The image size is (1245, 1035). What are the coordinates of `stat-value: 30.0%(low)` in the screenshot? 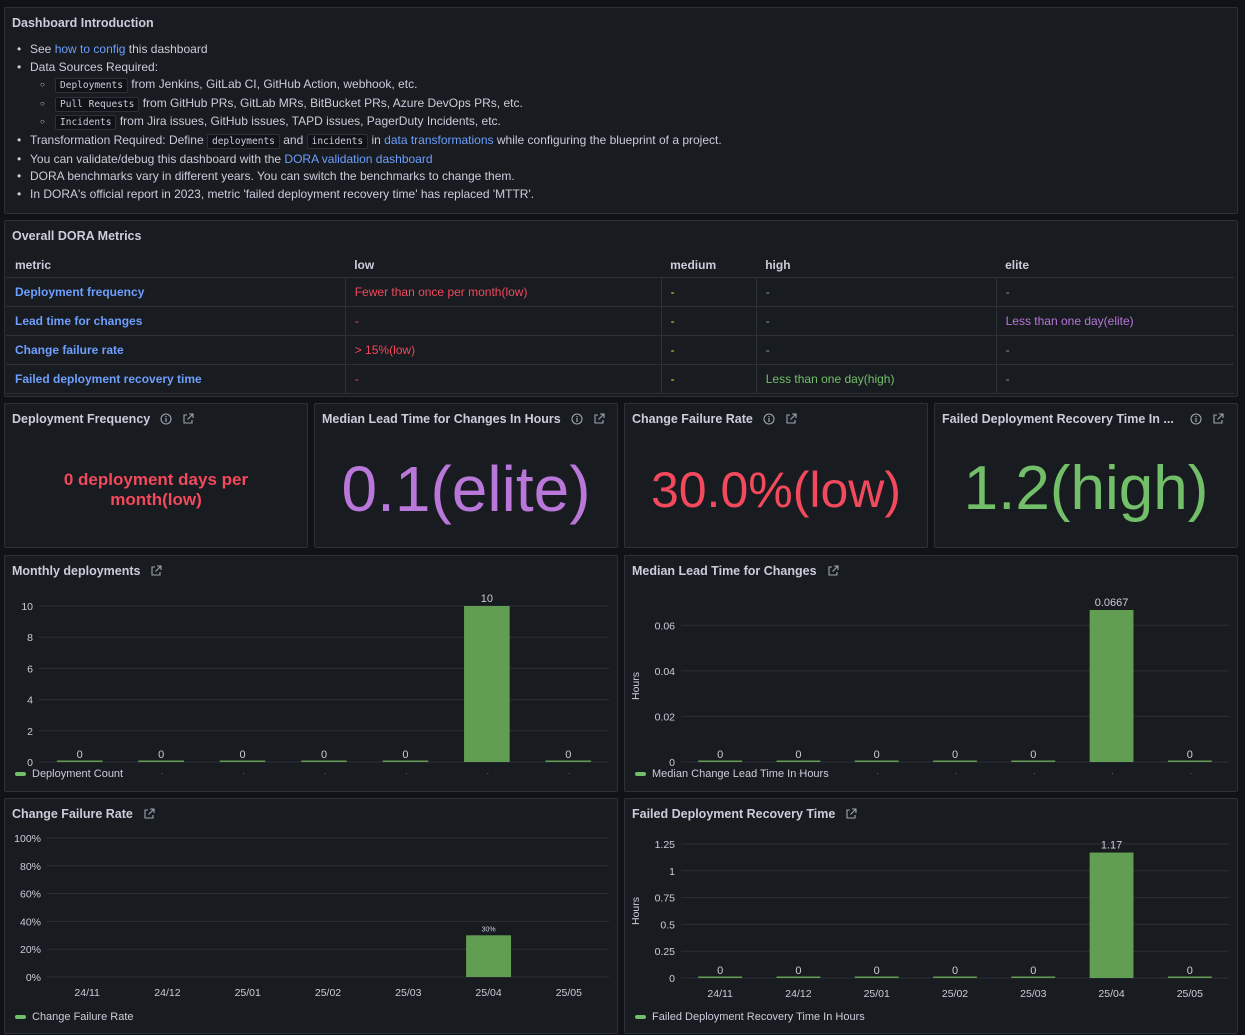 It's located at (776, 490).